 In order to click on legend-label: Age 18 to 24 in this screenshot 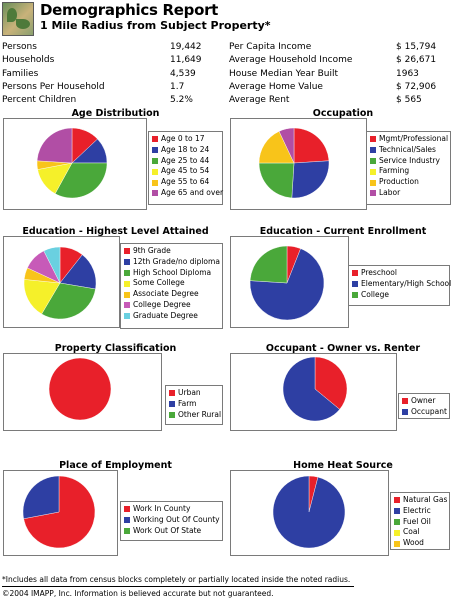, I will do `click(185, 149)`.